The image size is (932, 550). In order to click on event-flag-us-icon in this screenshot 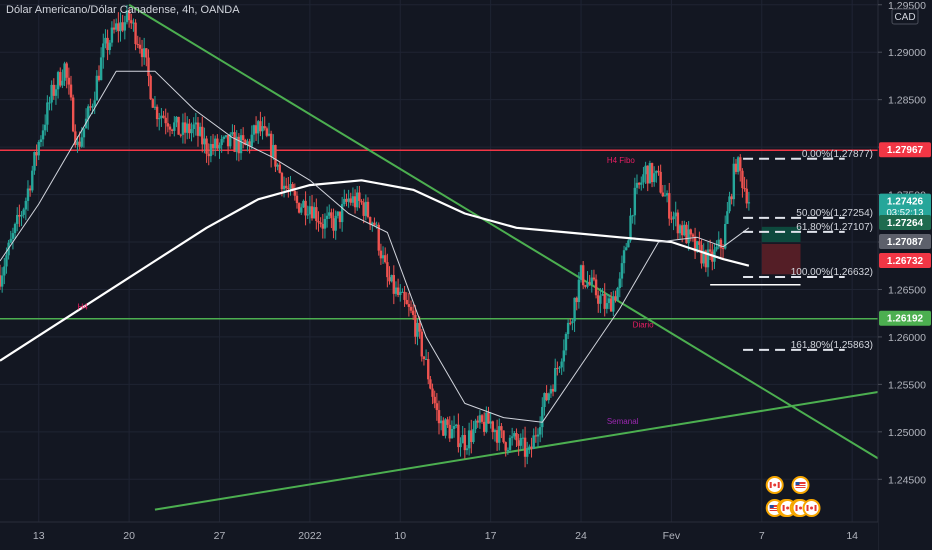, I will do `click(800, 485)`.